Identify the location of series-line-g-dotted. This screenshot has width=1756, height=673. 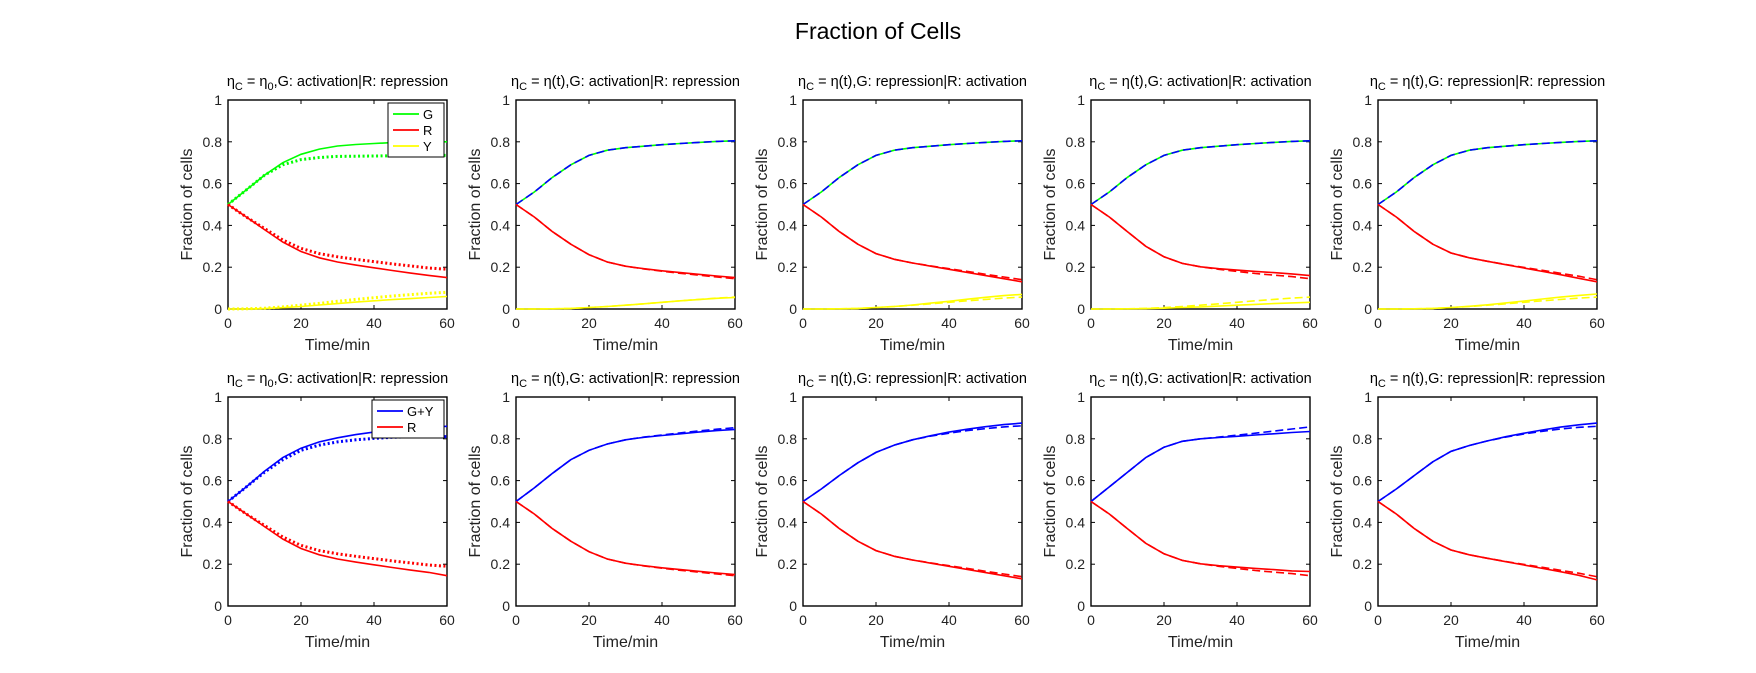
(337, 179).